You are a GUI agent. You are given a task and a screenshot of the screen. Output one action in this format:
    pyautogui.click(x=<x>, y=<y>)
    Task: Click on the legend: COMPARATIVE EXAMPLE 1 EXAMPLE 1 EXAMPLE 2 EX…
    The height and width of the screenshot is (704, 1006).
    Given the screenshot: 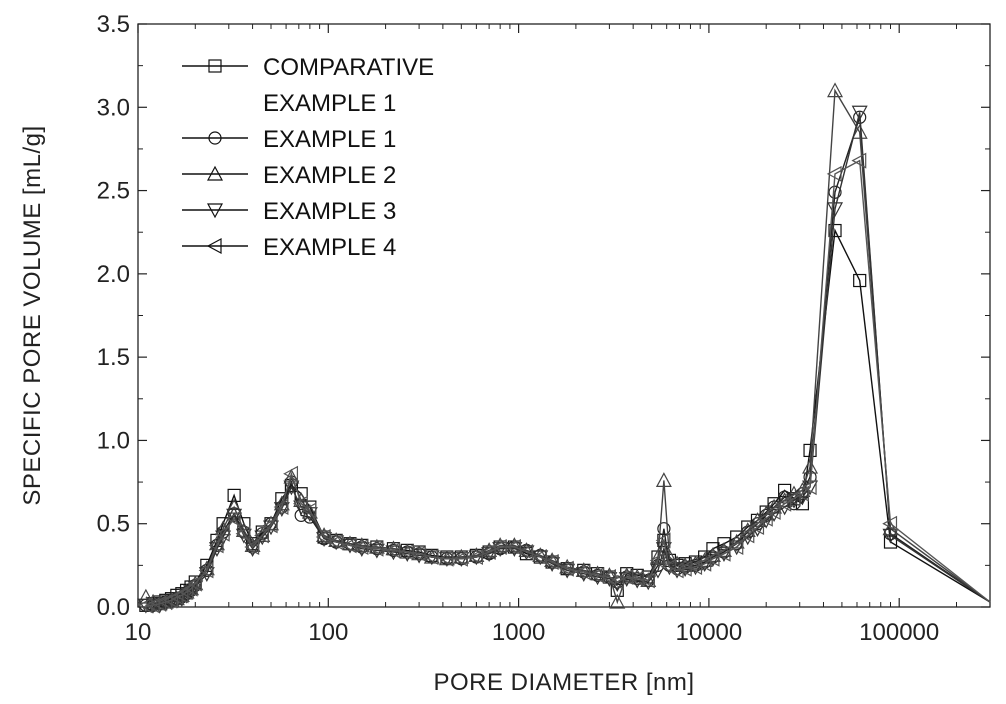 What is the action you would take?
    pyautogui.click(x=308, y=157)
    